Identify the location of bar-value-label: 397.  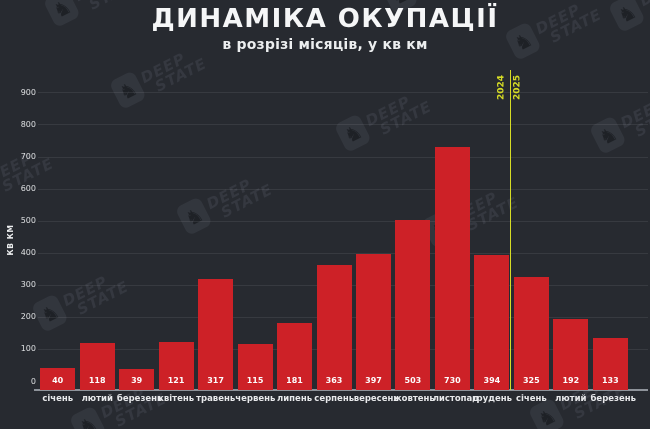
(373, 380).